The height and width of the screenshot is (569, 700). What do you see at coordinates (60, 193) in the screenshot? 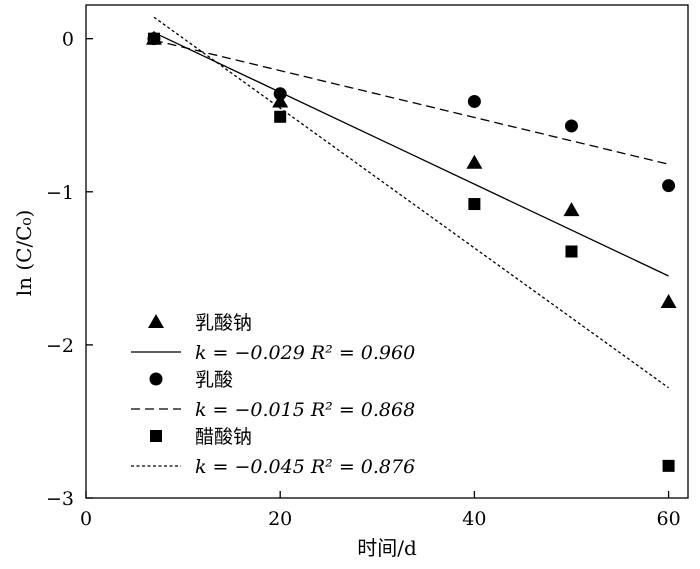
I see `y-tick-label: −1` at bounding box center [60, 193].